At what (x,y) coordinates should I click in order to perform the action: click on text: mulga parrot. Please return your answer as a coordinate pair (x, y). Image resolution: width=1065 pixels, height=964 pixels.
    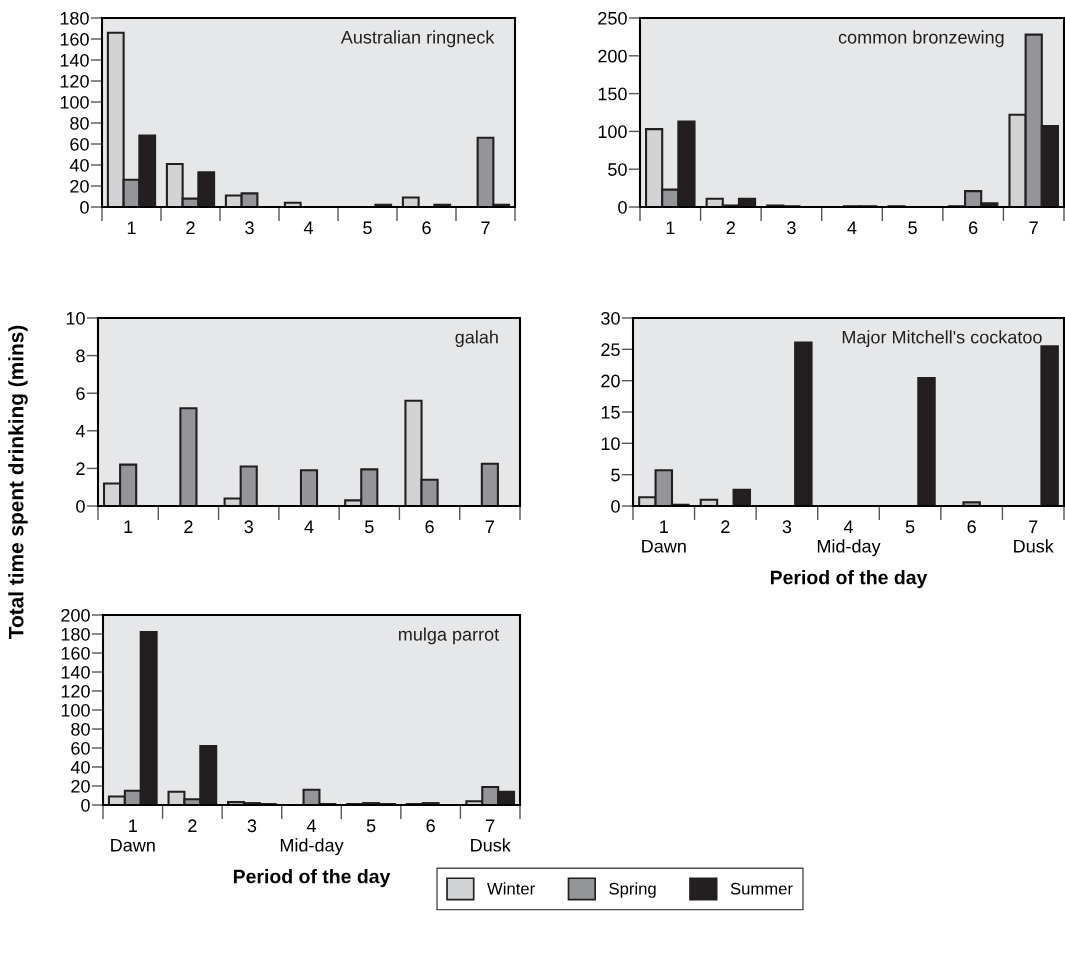
    Looking at the image, I should click on (449, 636).